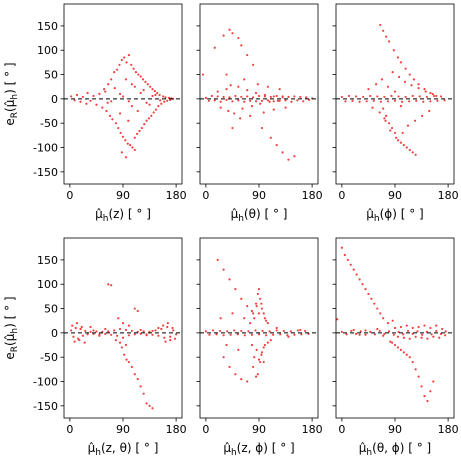  Describe the element at coordinates (123, 449) in the screenshot. I see `x-axis-label: μ̂h(z, θ) [ ° ]` at that location.